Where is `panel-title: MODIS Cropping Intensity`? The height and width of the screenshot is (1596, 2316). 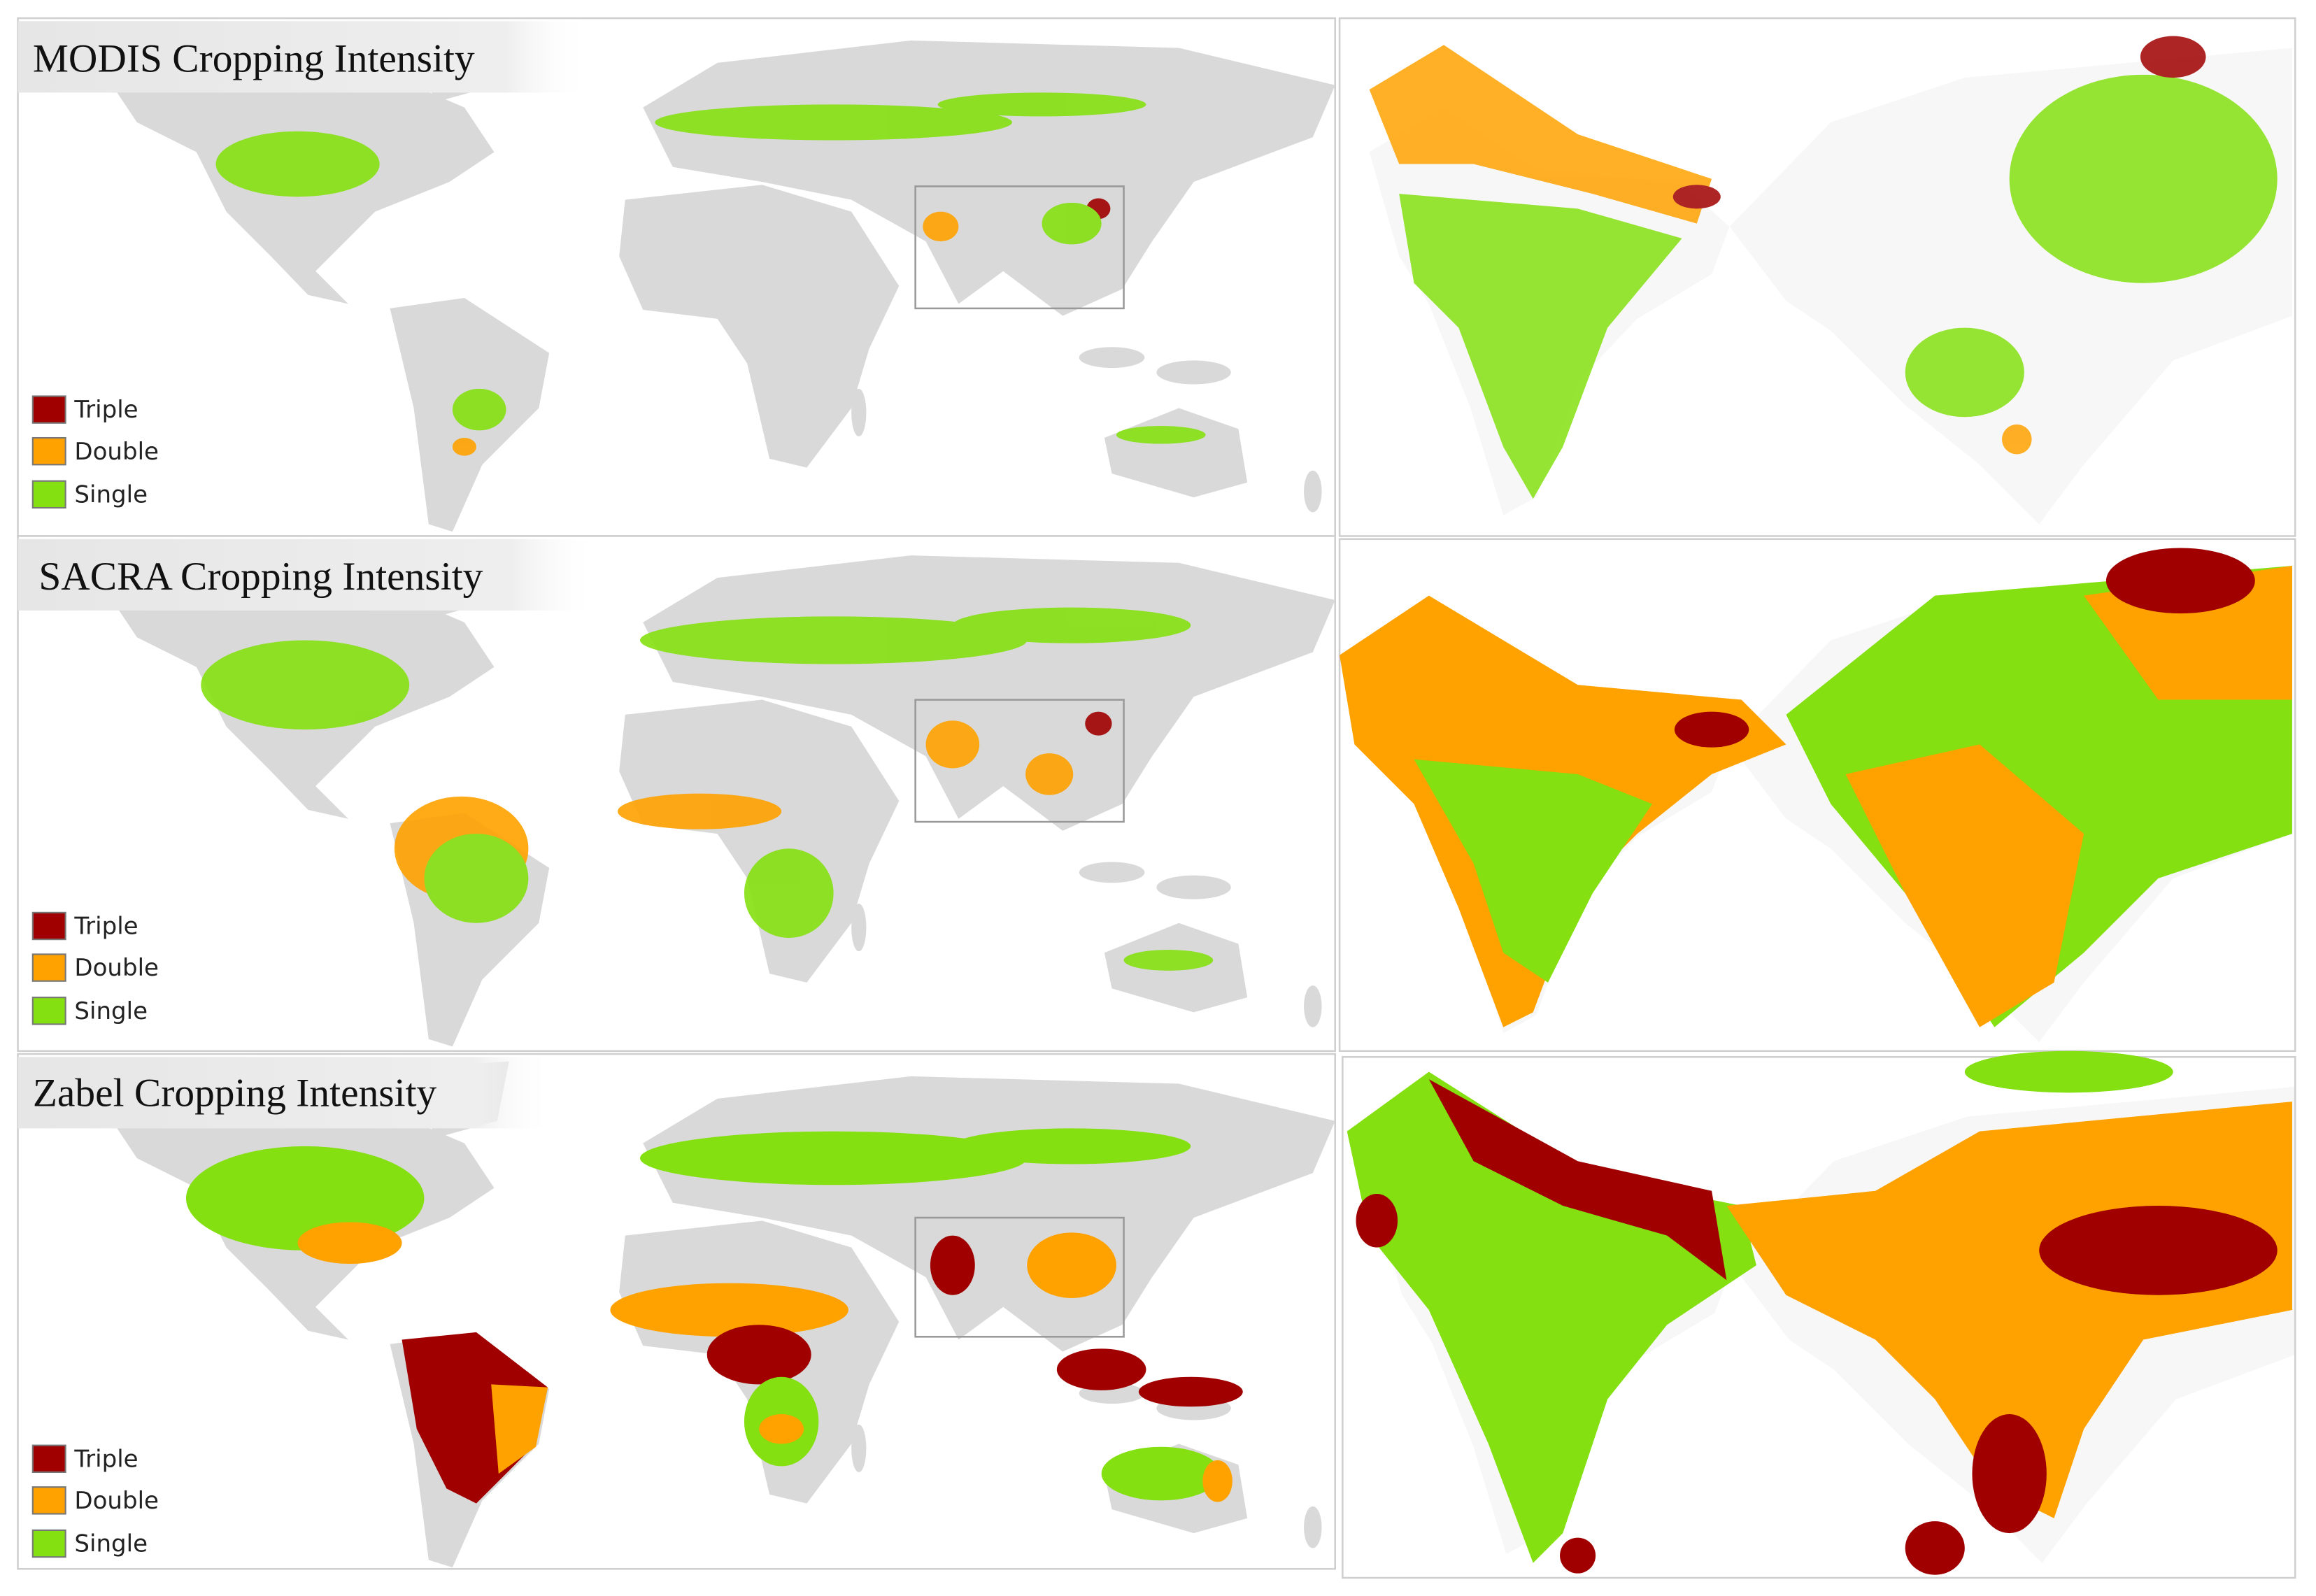
panel-title: MODIS Cropping Intensity is located at coordinates (254, 59).